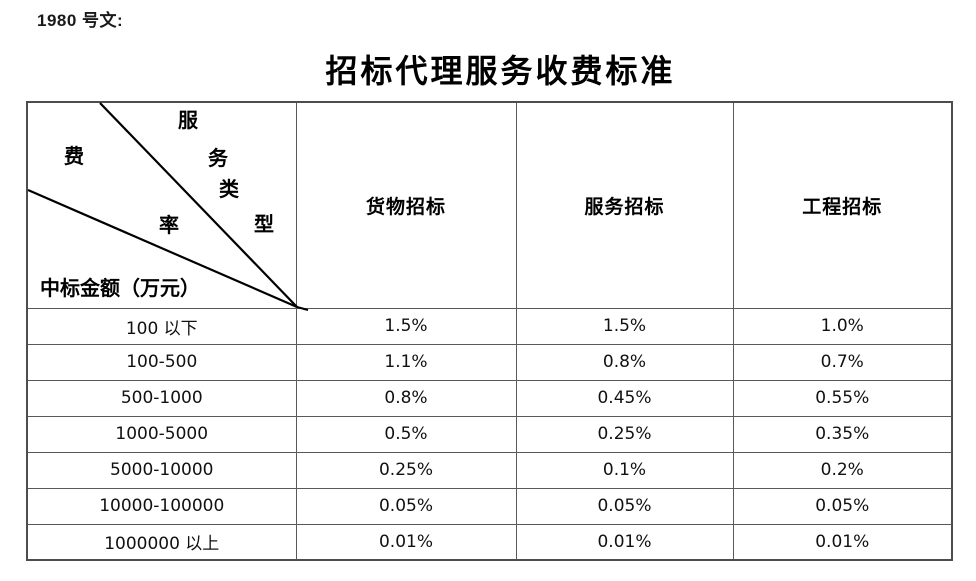  Describe the element at coordinates (406, 205) in the screenshot. I see `column-header-goods: 货物招标` at that location.